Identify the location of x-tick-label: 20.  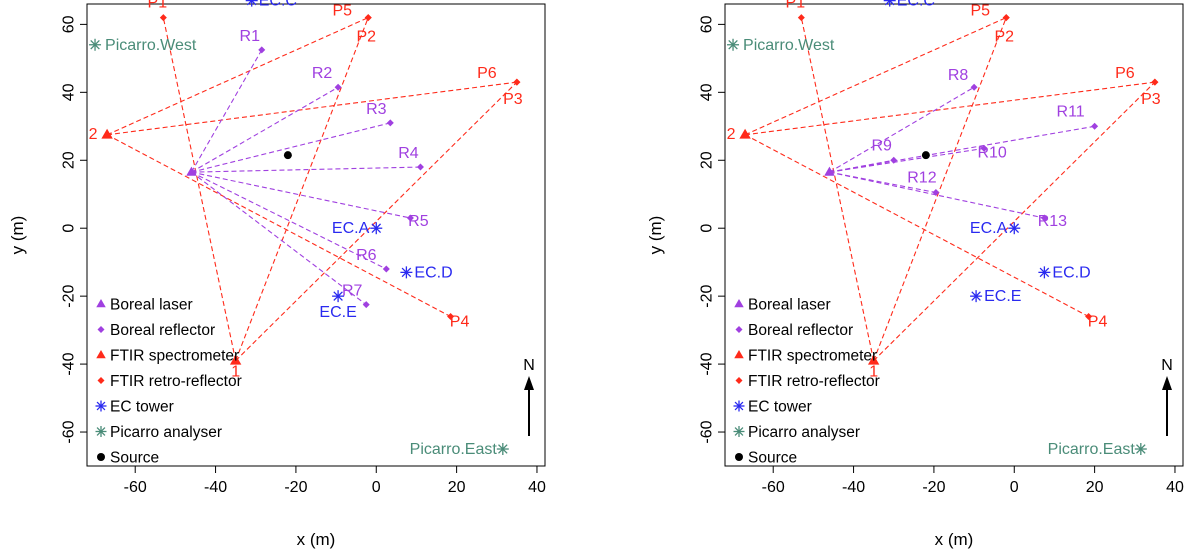
(1095, 487).